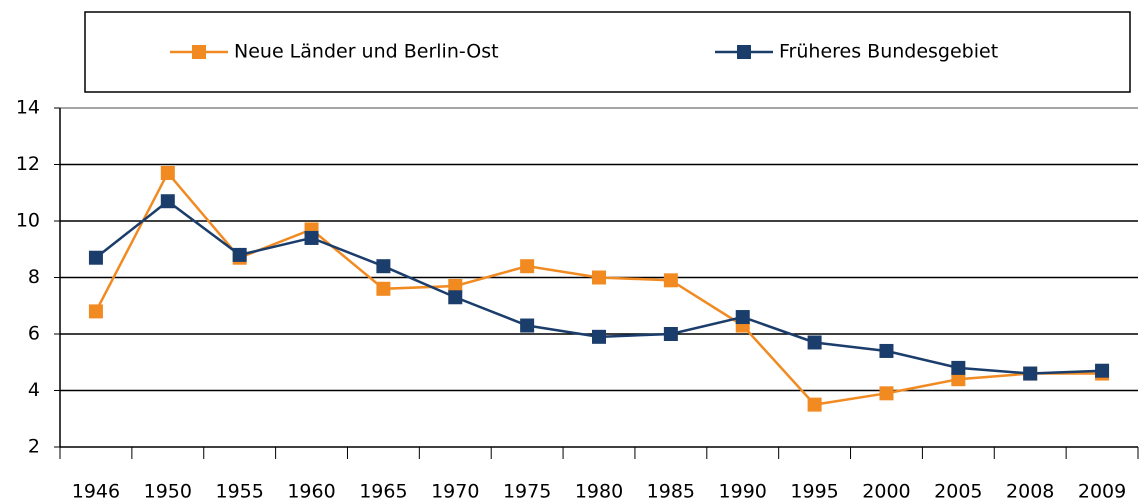 The height and width of the screenshot is (504, 1148). I want to click on legend-box, so click(607, 52).